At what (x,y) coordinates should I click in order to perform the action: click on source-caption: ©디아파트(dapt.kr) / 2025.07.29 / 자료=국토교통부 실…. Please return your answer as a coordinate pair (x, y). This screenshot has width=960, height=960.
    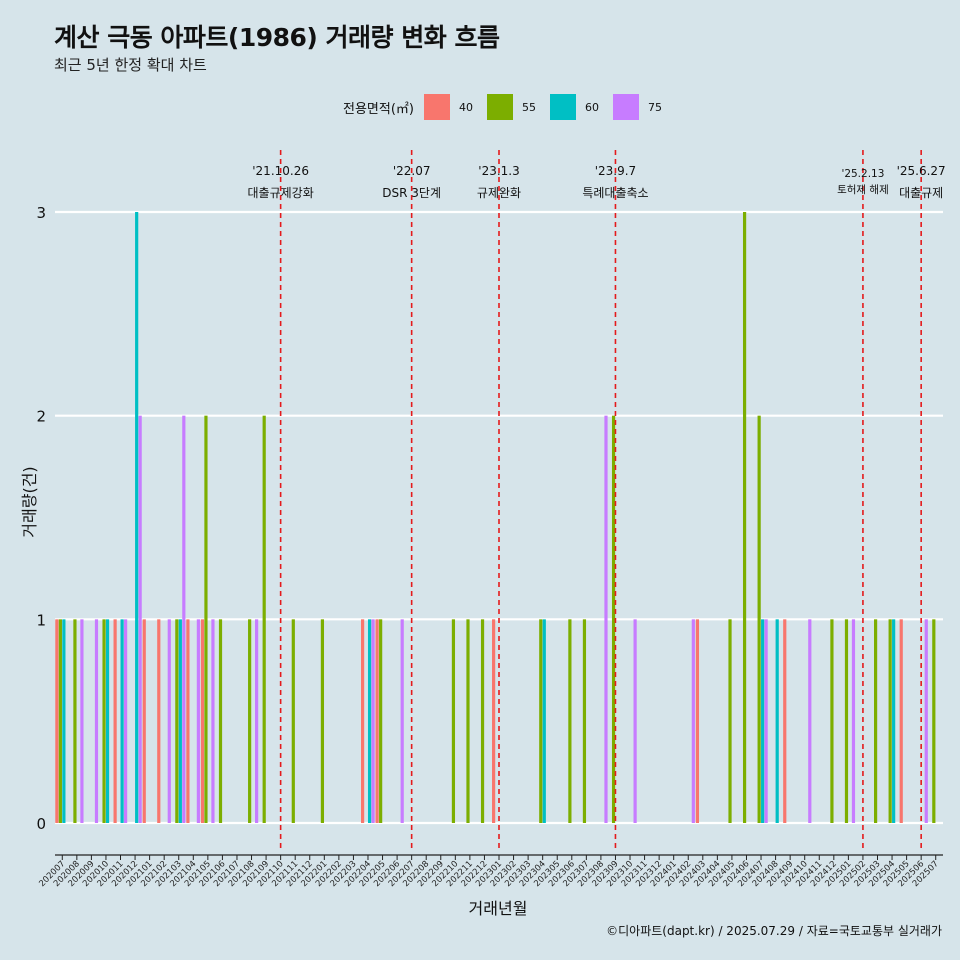
    Looking at the image, I should click on (774, 931).